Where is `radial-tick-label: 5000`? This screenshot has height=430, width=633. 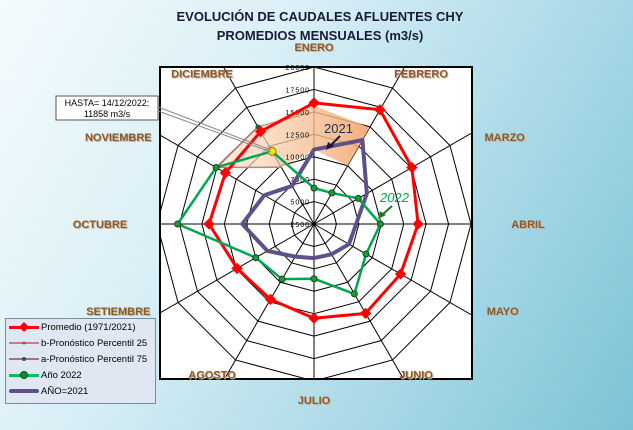
radial-tick-label: 5000 is located at coordinates (300, 203).